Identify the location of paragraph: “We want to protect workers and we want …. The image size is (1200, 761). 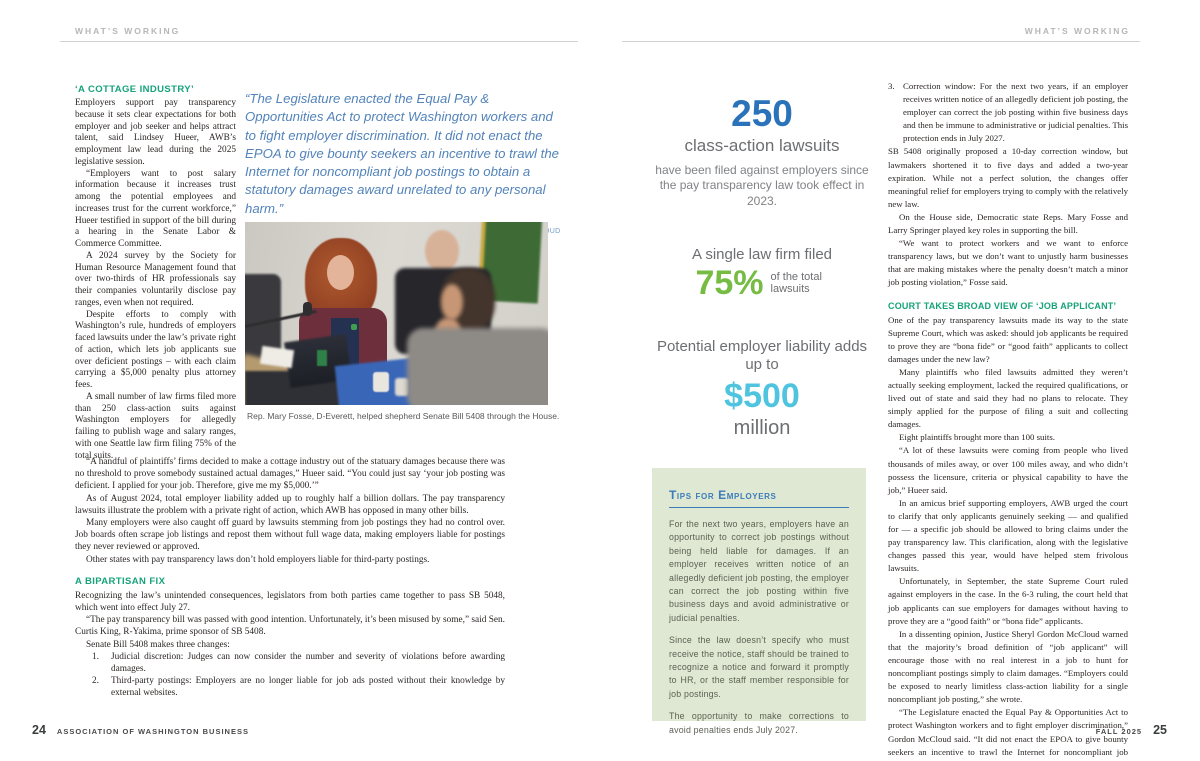
(1008, 263).